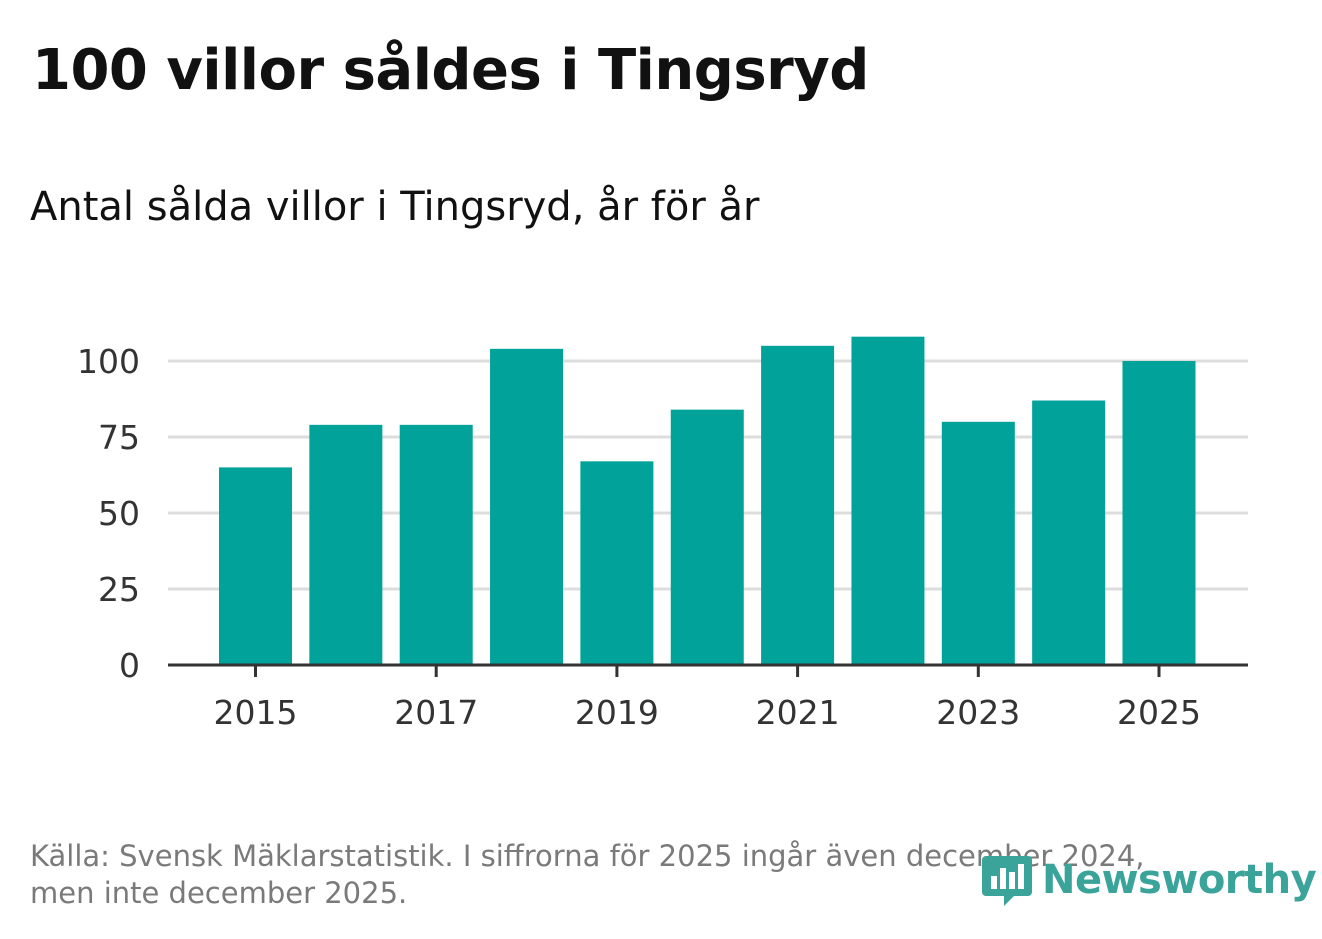  I want to click on x-tick-label: 2019, so click(617, 712).